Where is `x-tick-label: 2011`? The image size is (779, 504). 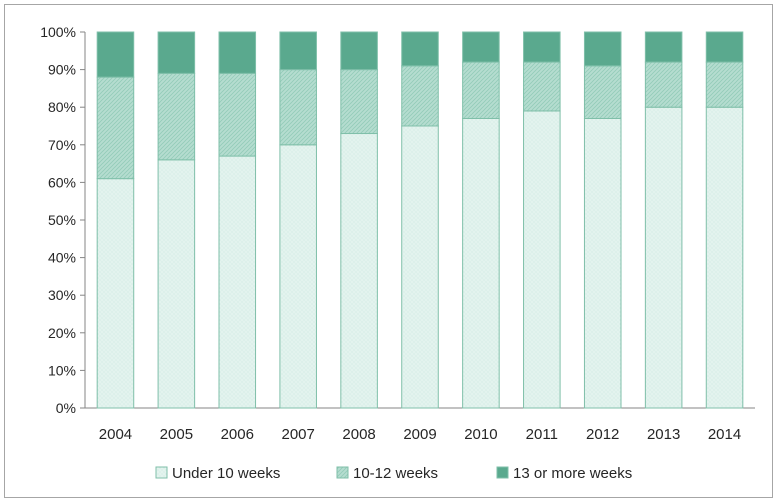 x-tick-label: 2011 is located at coordinates (542, 434).